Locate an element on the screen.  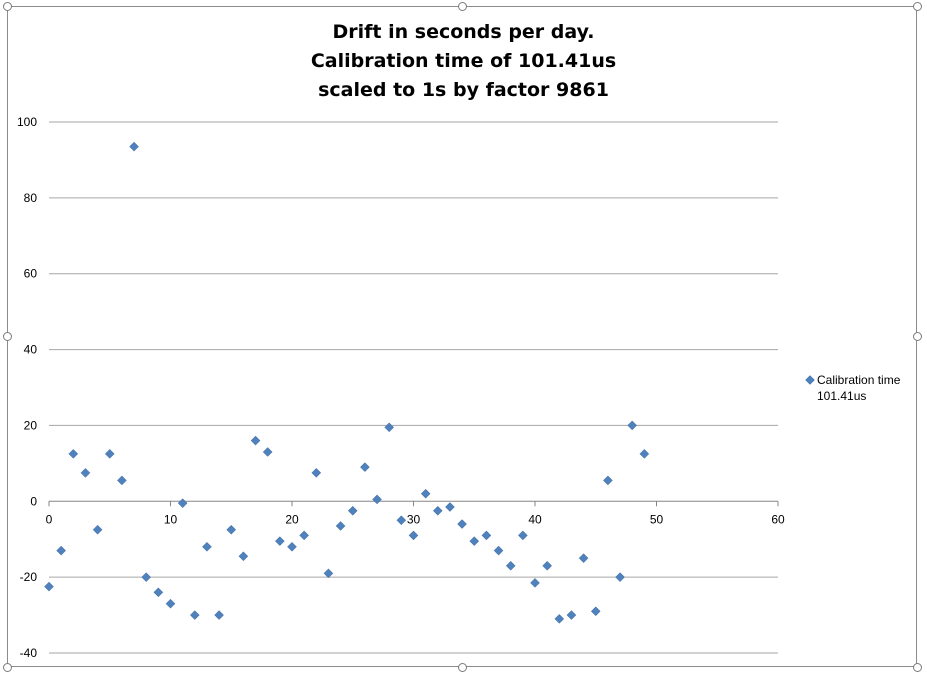
y-tick-label: -20 is located at coordinates (29, 577).